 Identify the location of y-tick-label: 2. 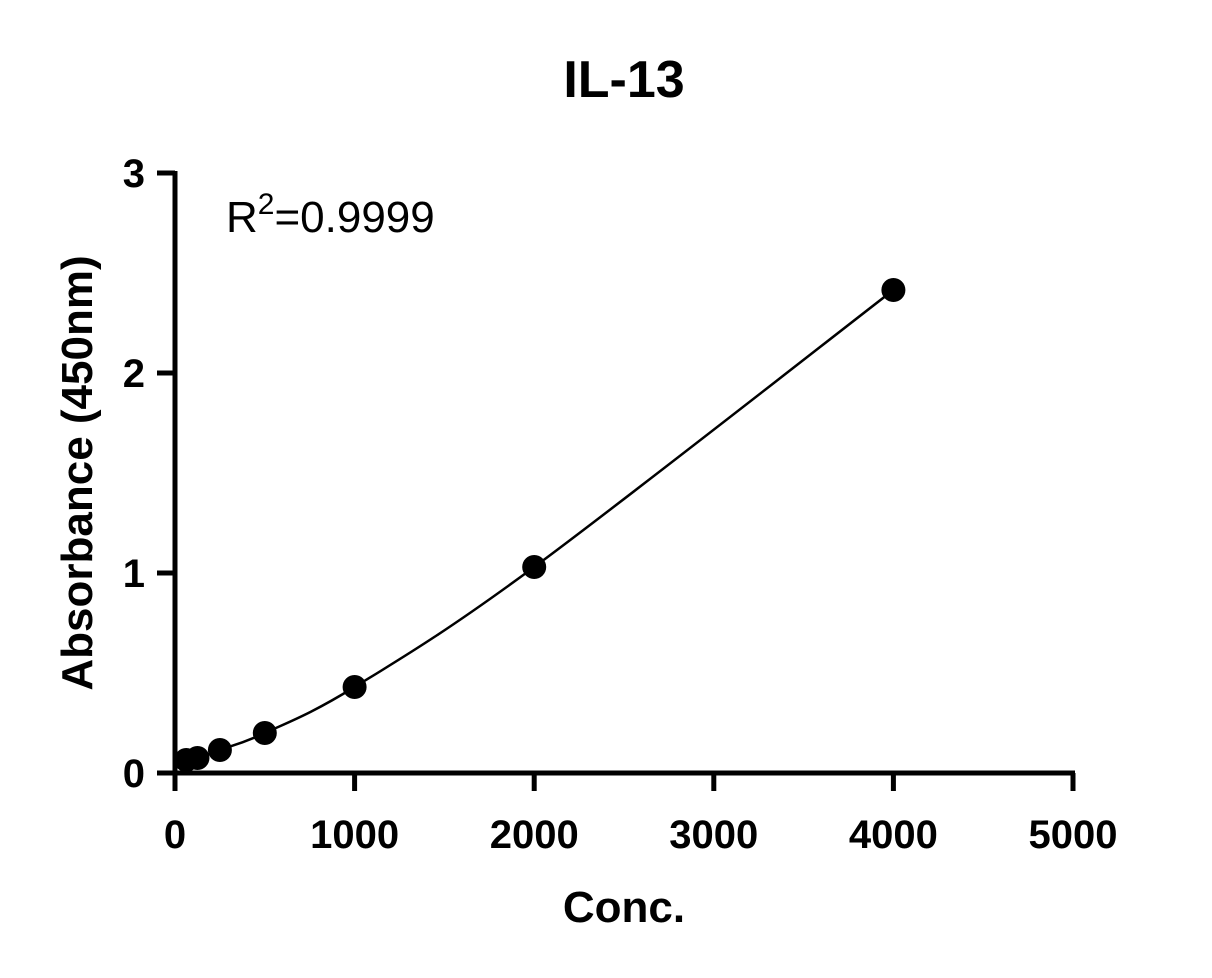
(134, 374).